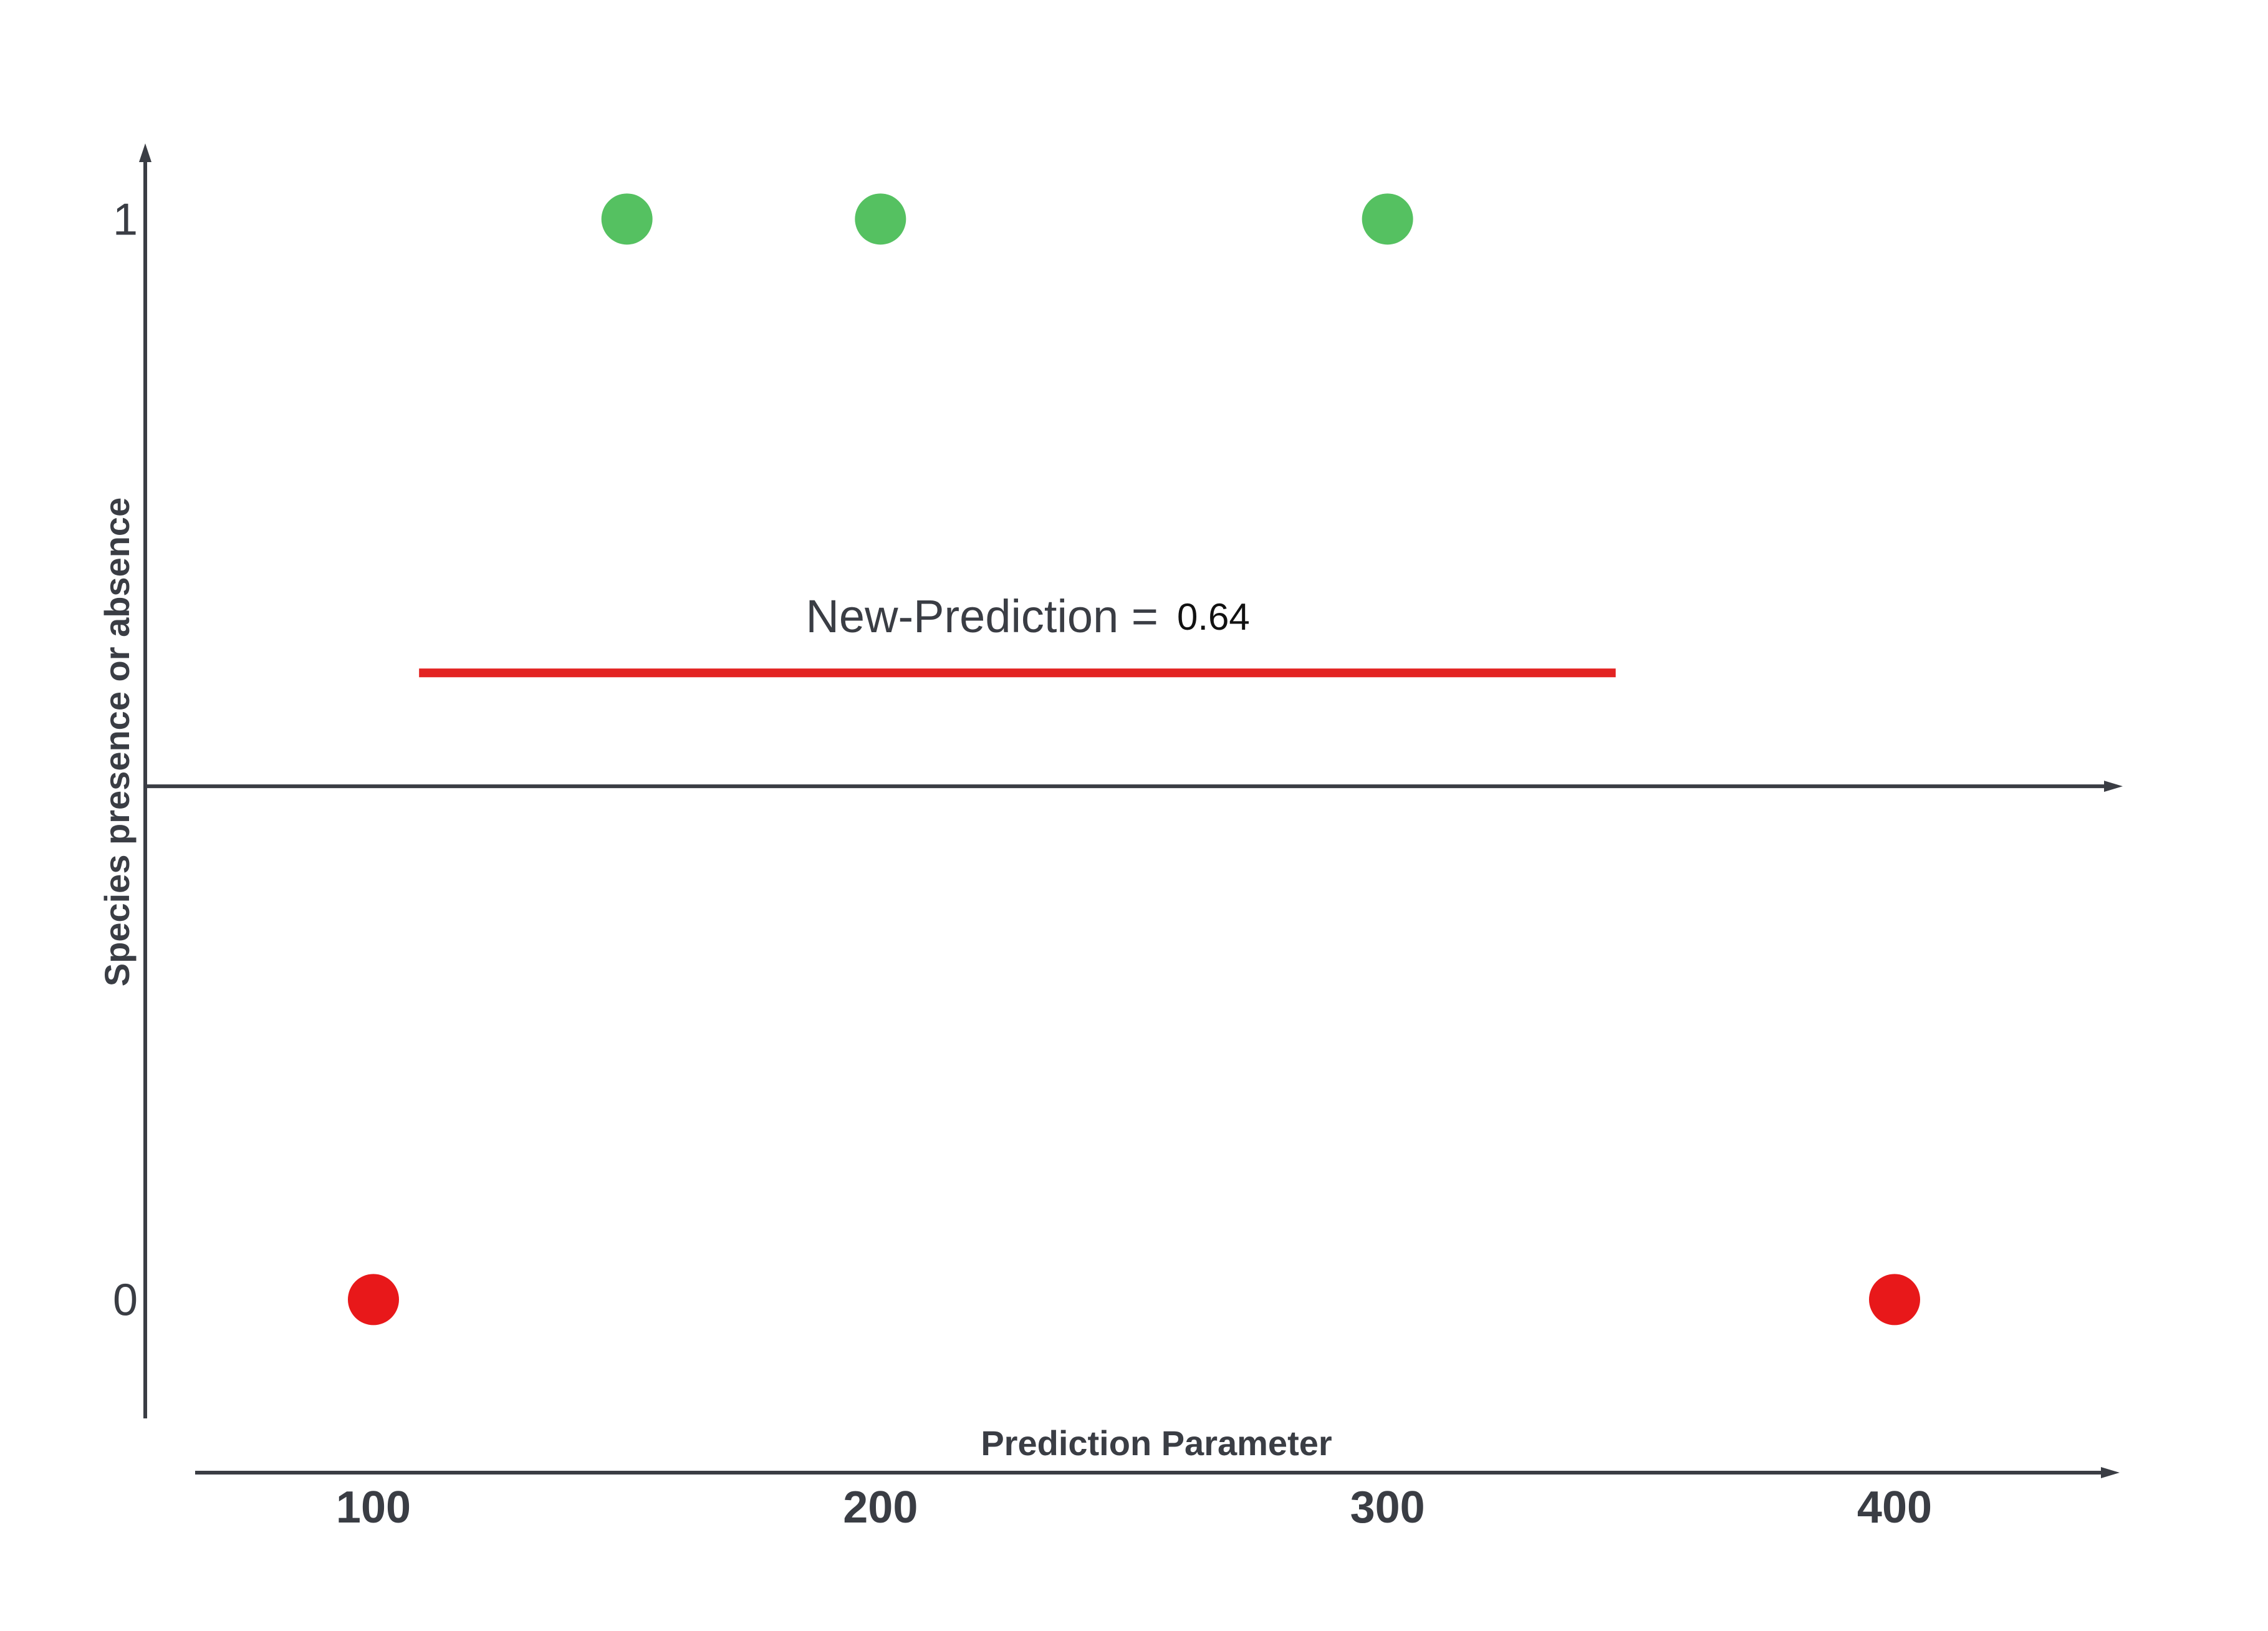 This screenshot has width=2268, height=1631. Describe the element at coordinates (2110, 1472) in the screenshot. I see `x-axis-arrow` at that location.